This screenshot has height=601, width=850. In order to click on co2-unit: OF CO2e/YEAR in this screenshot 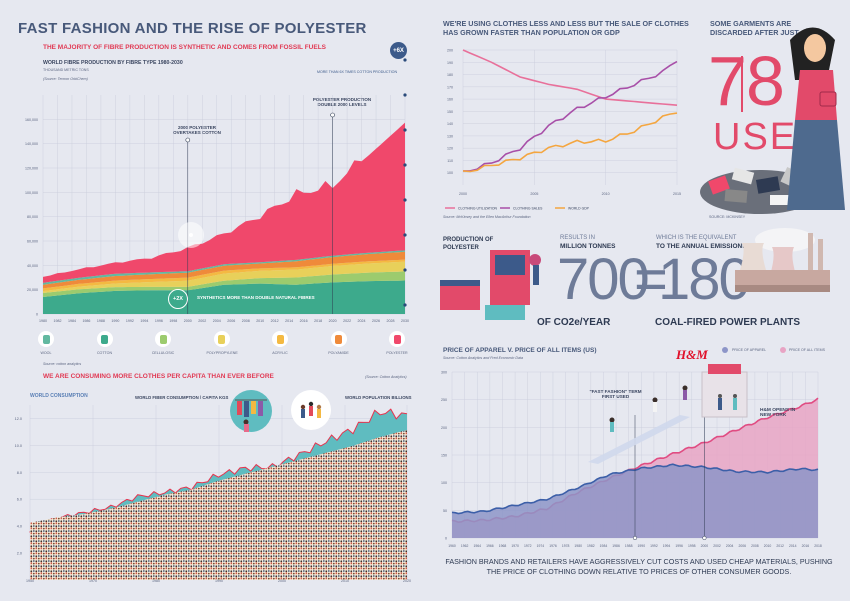, I will do `click(574, 322)`.